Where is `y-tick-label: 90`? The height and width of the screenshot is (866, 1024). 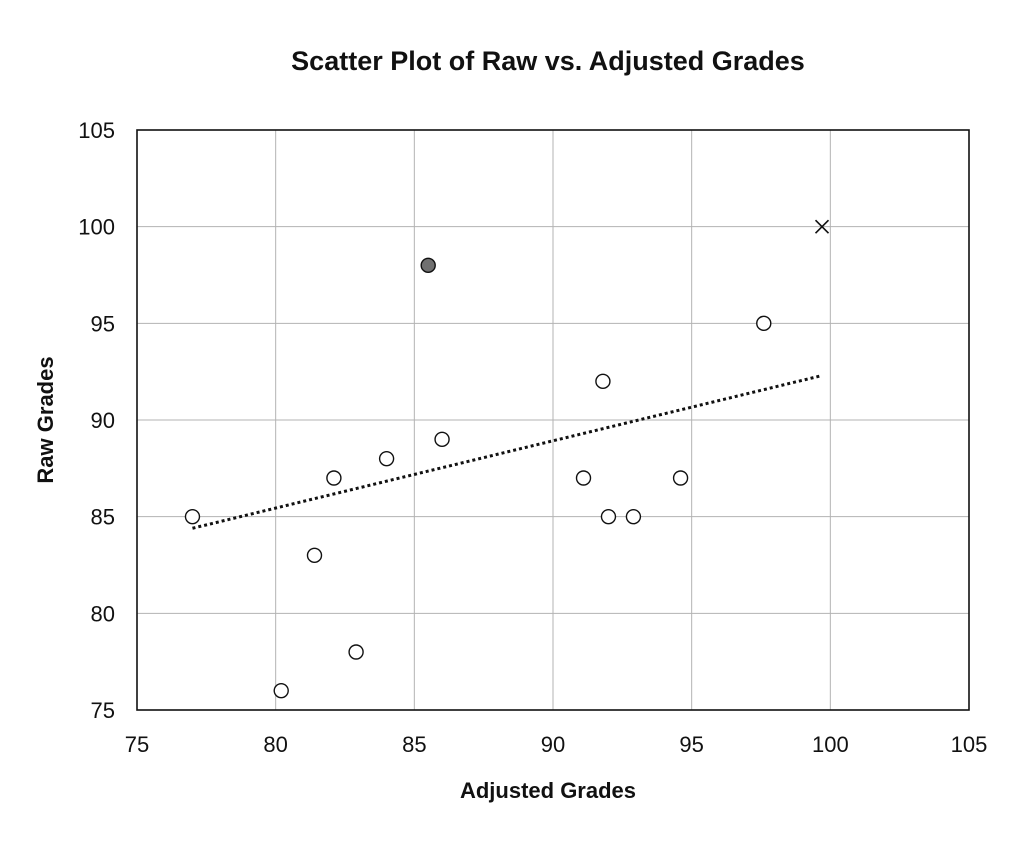 y-tick-label: 90 is located at coordinates (103, 420).